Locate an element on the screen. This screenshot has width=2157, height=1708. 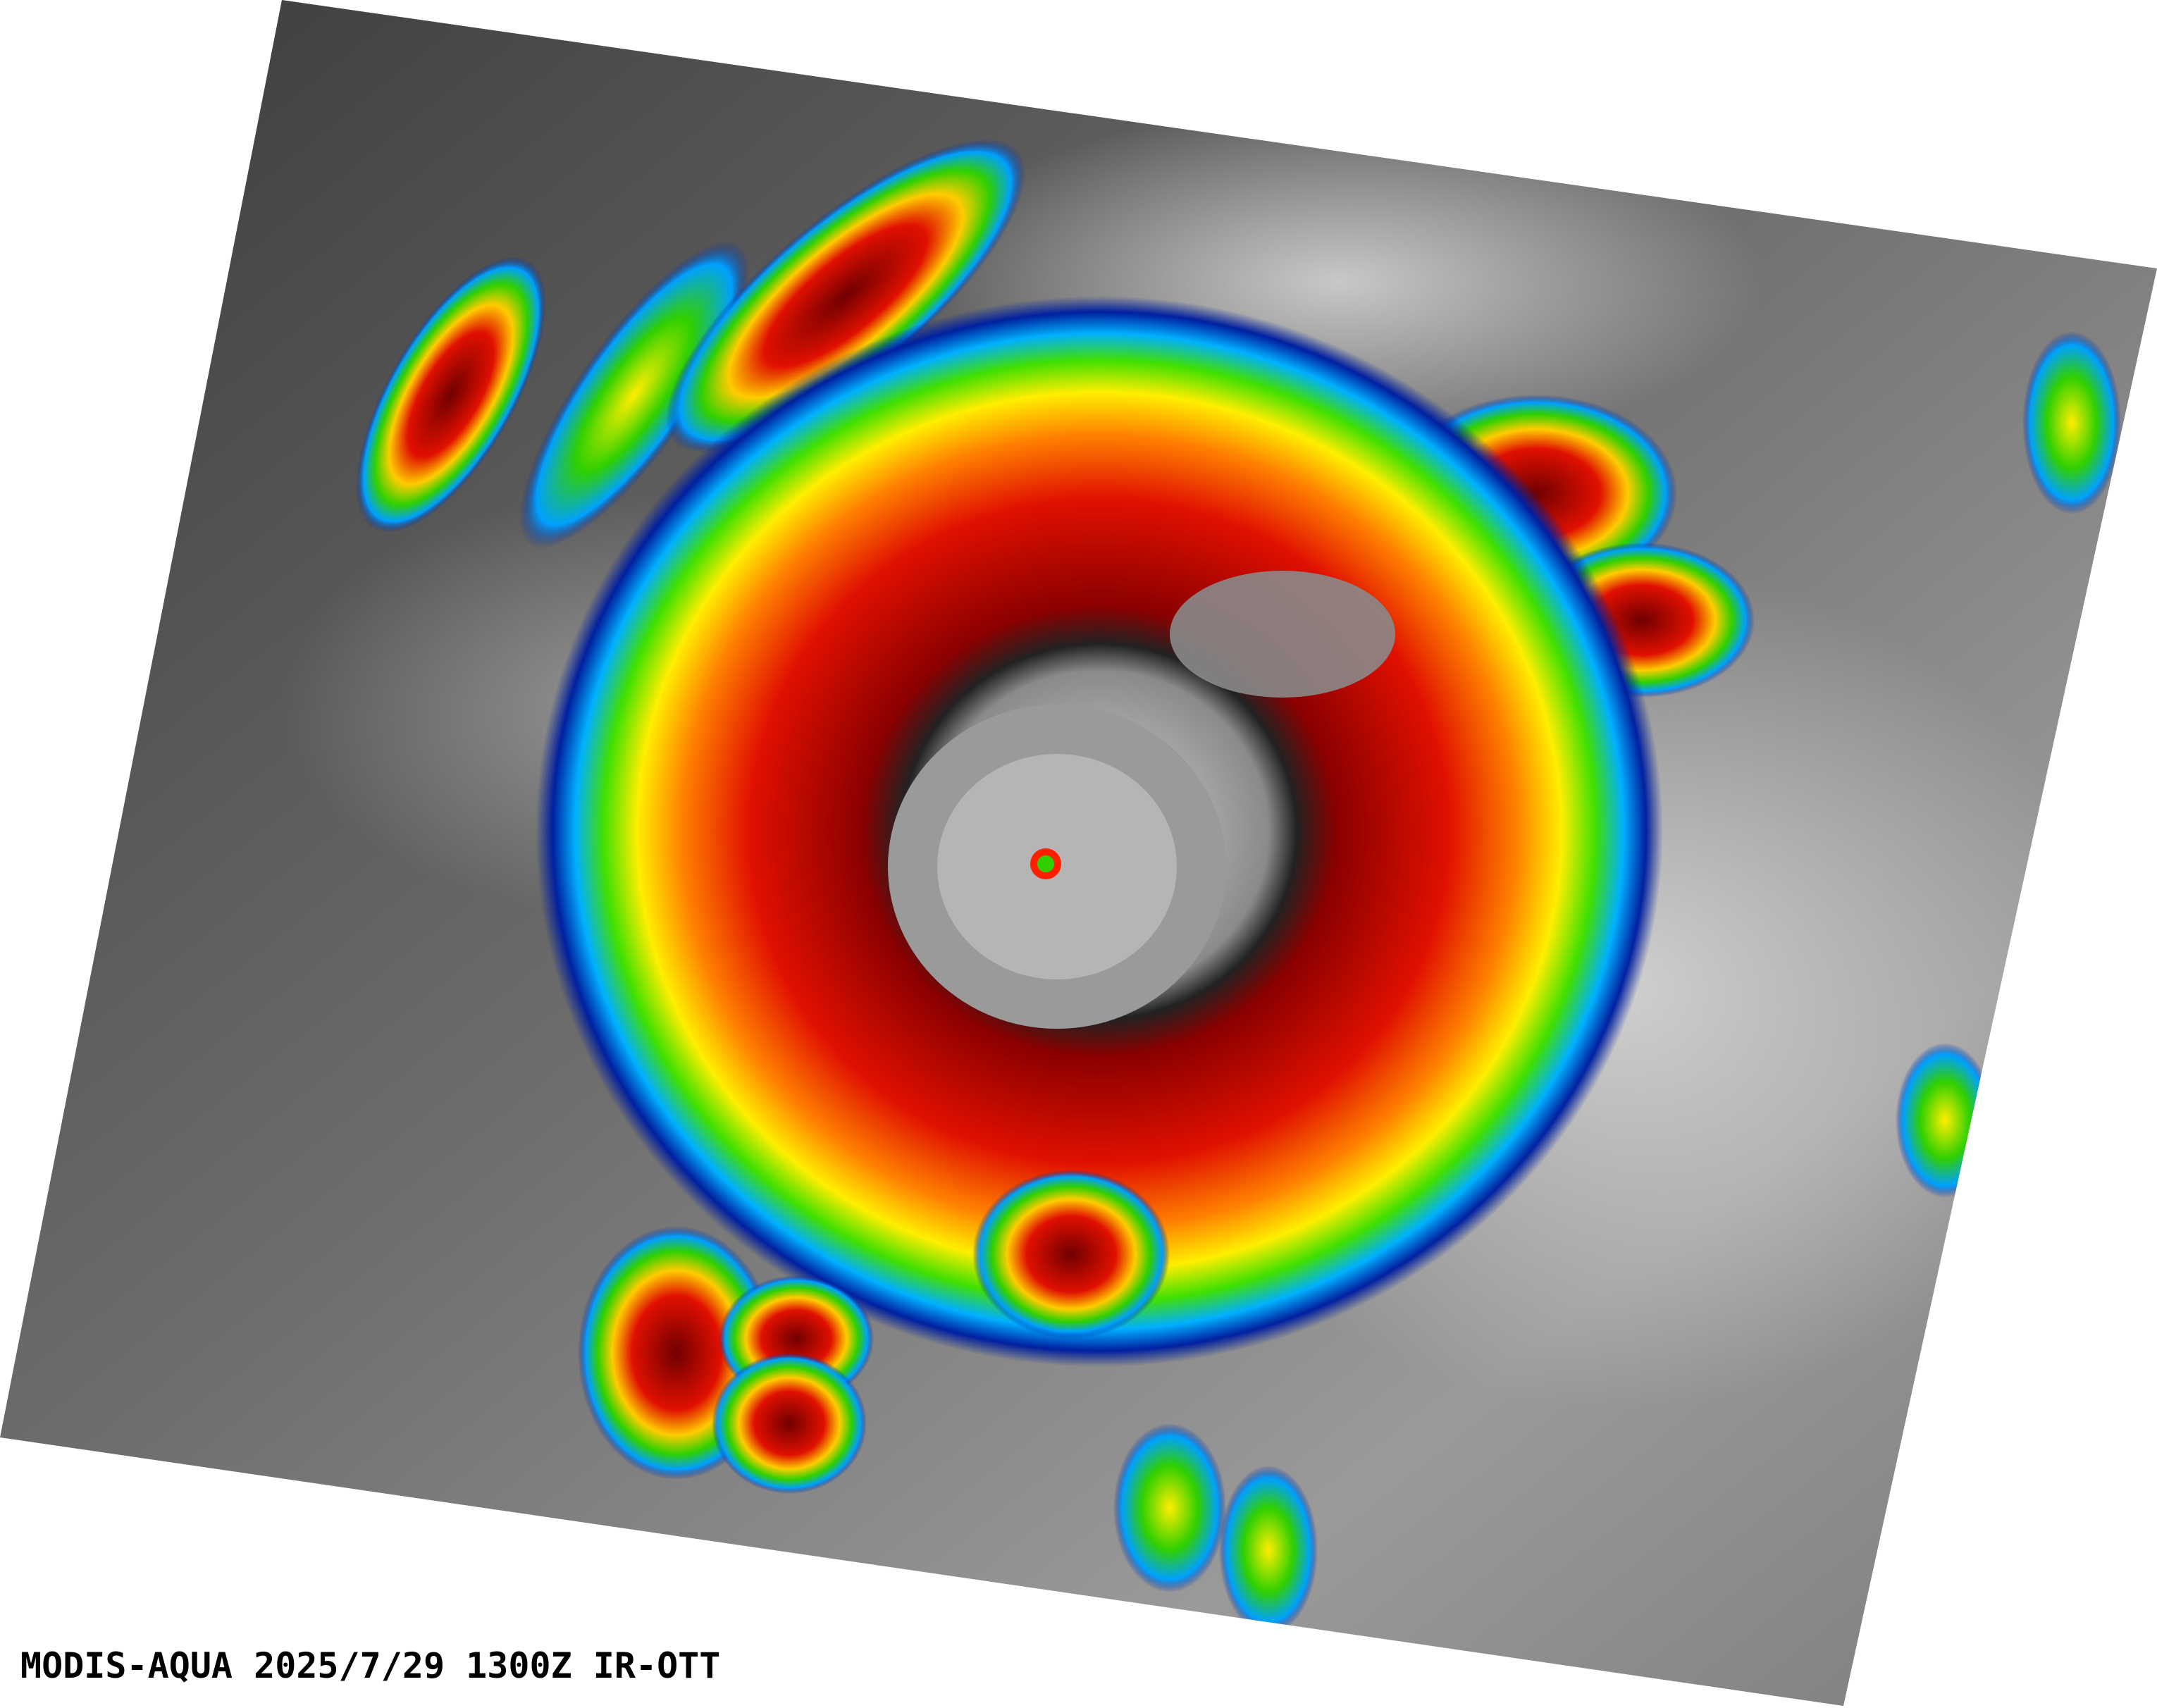
caption: MODIS-AQUA 2025/7/29 1300Z IR-OTT is located at coordinates (370, 1666).